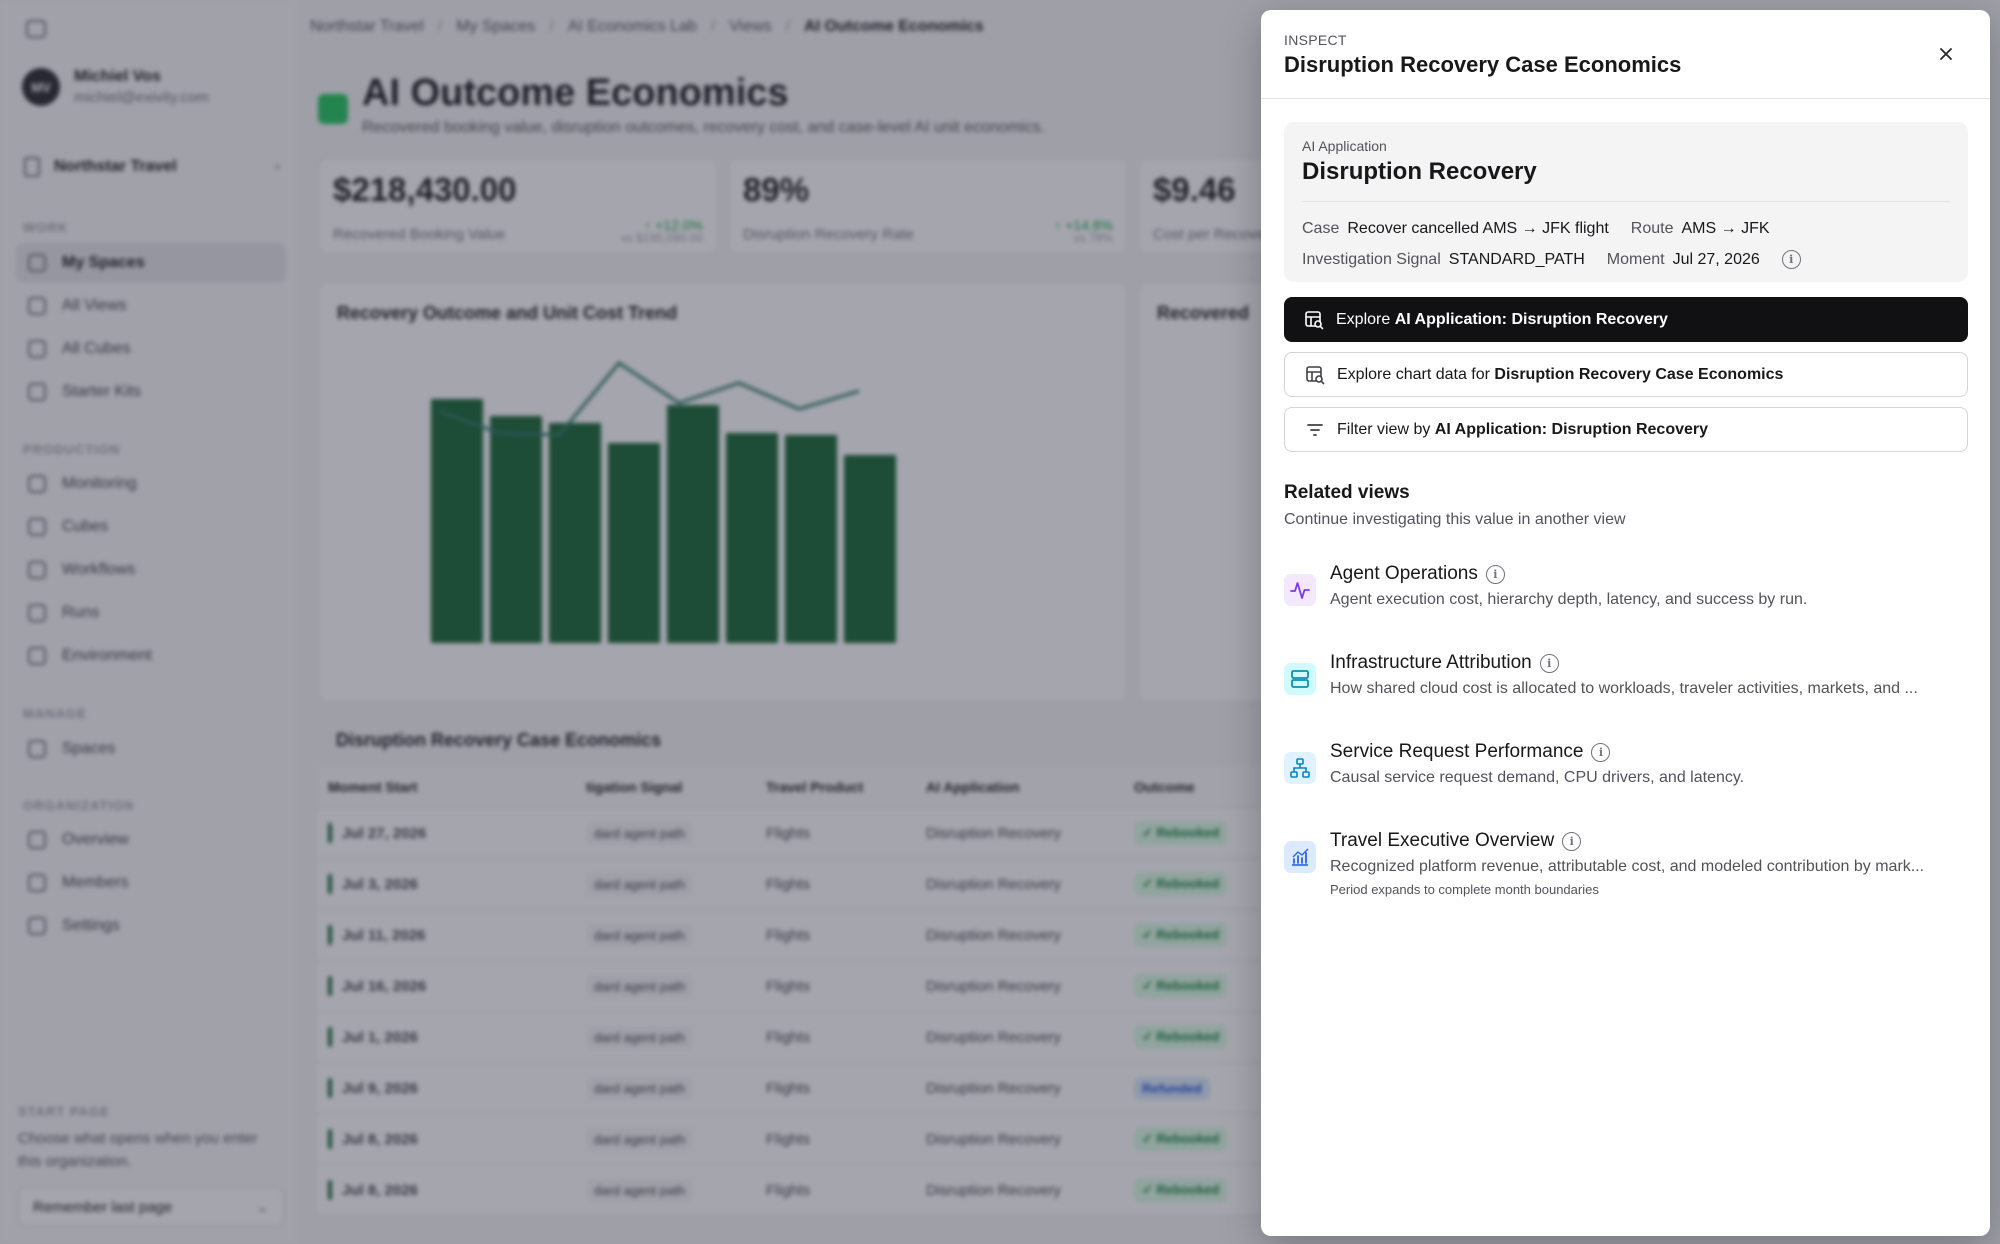  Describe the element at coordinates (151, 263) in the screenshot. I see `sidebar-item-my-spaces: My Spaces` at that location.